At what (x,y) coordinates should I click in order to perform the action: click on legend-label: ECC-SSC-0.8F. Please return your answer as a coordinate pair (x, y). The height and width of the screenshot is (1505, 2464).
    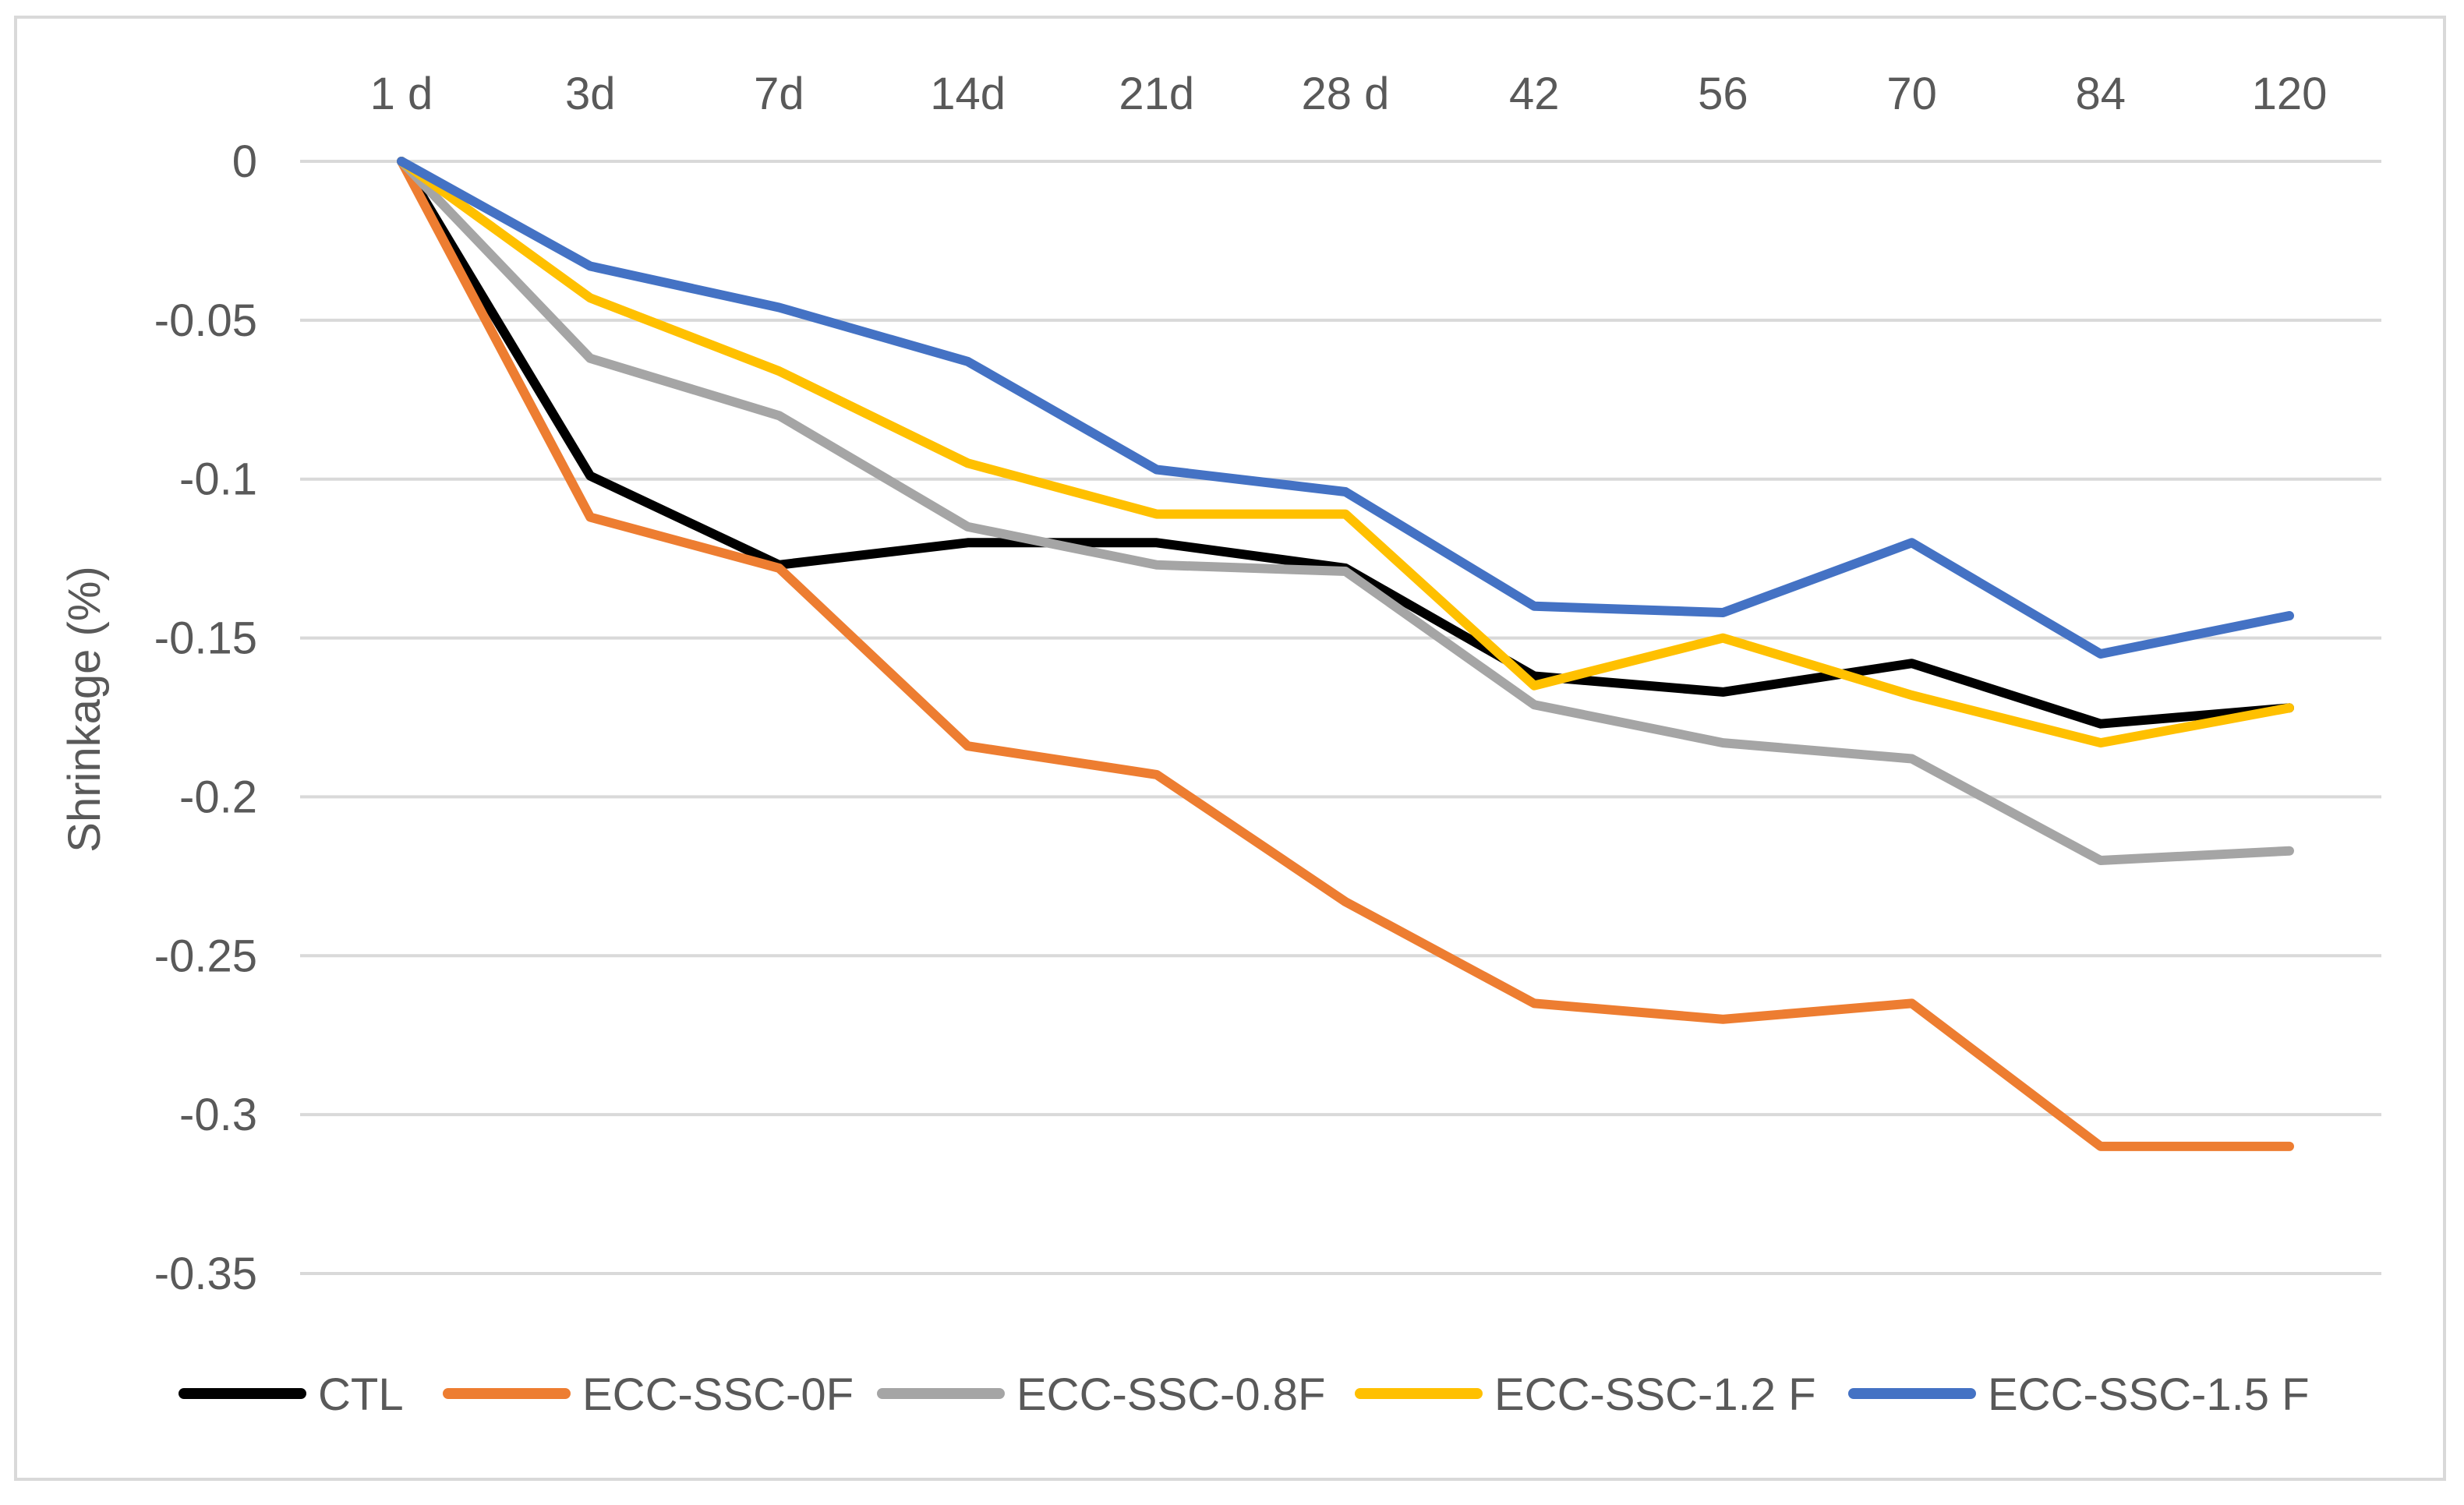
    Looking at the image, I should click on (1170, 1394).